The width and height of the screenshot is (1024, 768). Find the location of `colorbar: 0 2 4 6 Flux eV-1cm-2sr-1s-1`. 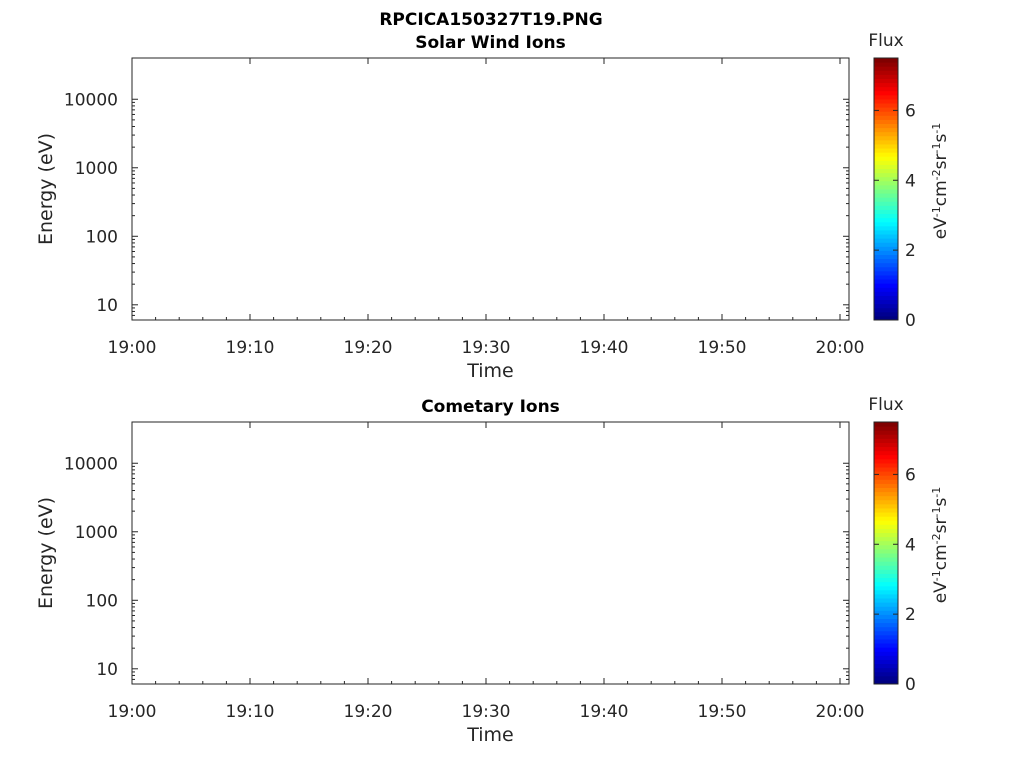

colorbar: 0 2 4 6 Flux eV-1cm-2sr-1s-1 is located at coordinates (909, 181).